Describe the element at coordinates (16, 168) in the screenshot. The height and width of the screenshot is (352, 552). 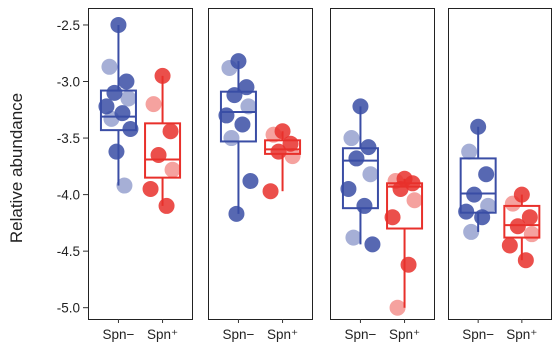
I see `y-axis-title: Relative abundance` at that location.